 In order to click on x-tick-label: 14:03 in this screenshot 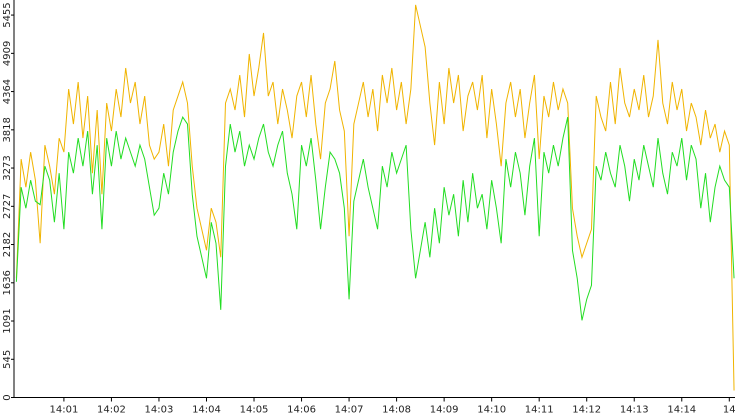, I will do `click(159, 410)`.